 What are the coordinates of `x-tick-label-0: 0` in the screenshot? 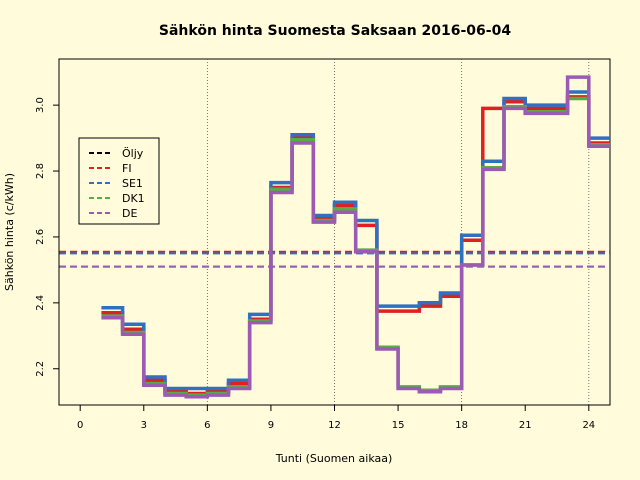 It's located at (80, 425).